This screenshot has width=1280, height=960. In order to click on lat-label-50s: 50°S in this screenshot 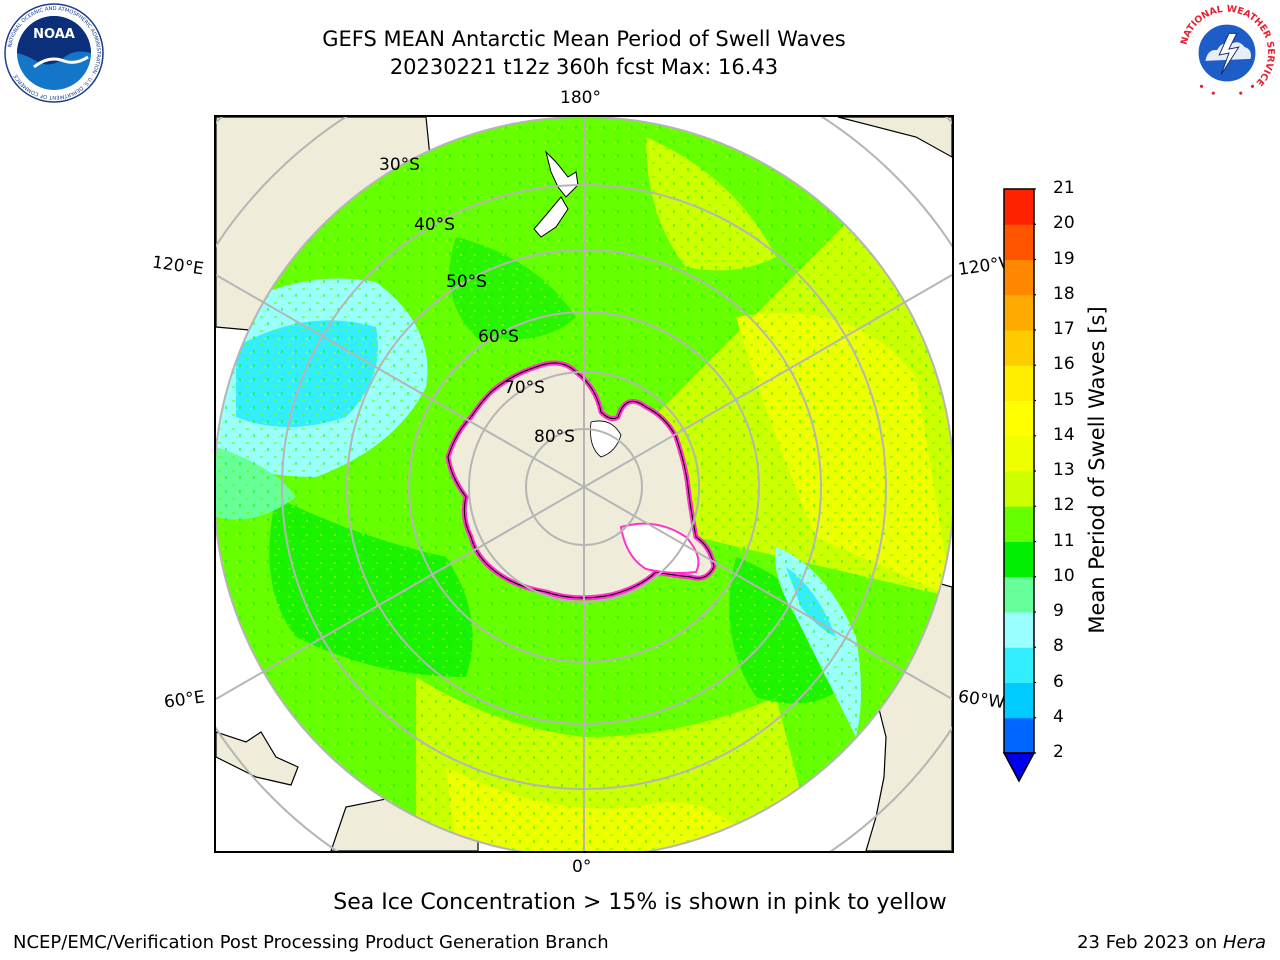, I will do `click(466, 282)`.